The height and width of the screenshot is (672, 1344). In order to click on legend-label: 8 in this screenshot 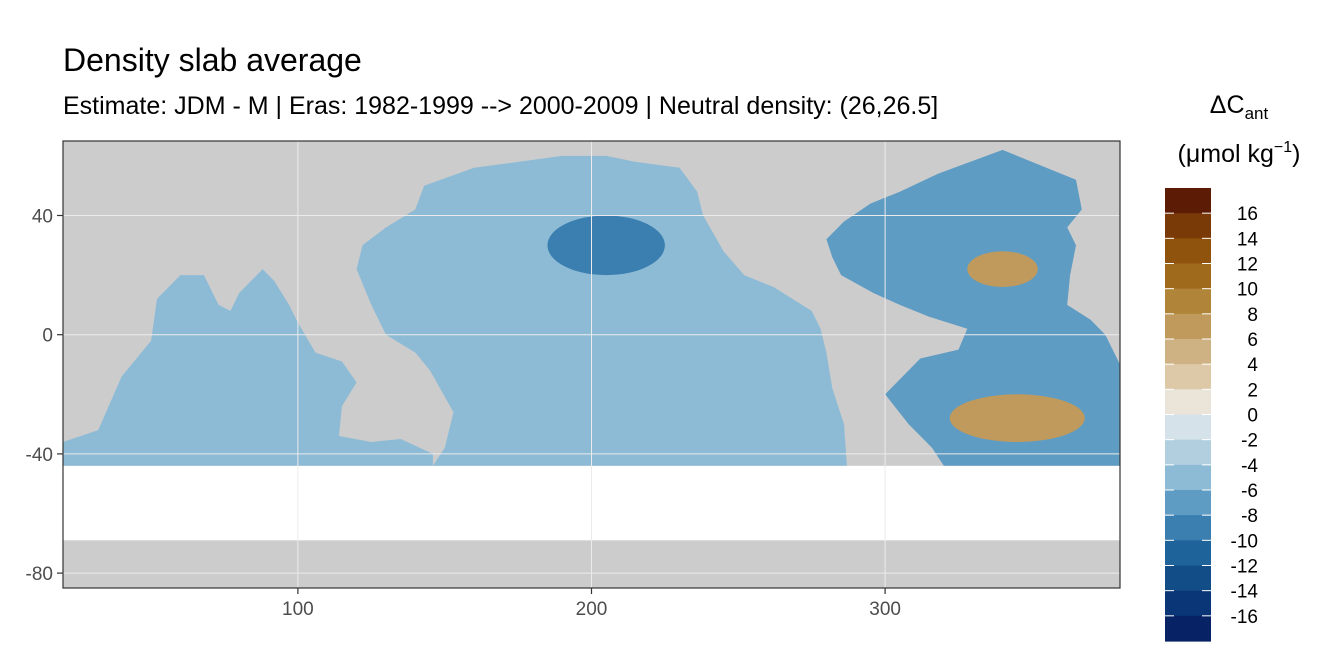, I will do `click(1252, 315)`.